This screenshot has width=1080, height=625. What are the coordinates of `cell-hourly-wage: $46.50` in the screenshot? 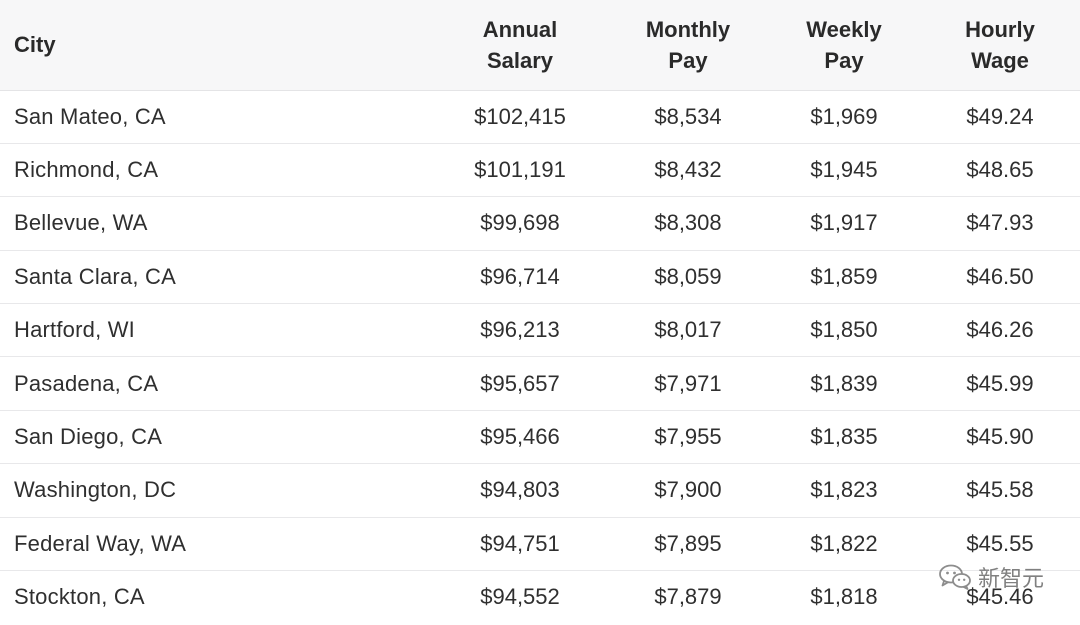 It's located at (1000, 276).